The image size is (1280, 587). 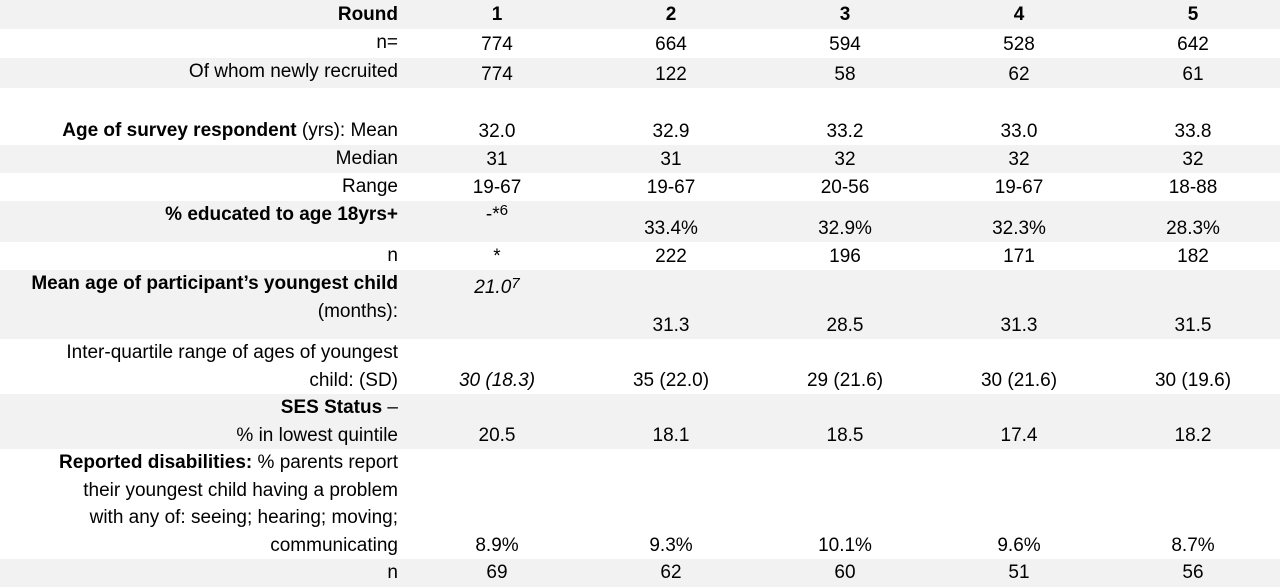 I want to click on table-cell: 196, so click(x=845, y=256).